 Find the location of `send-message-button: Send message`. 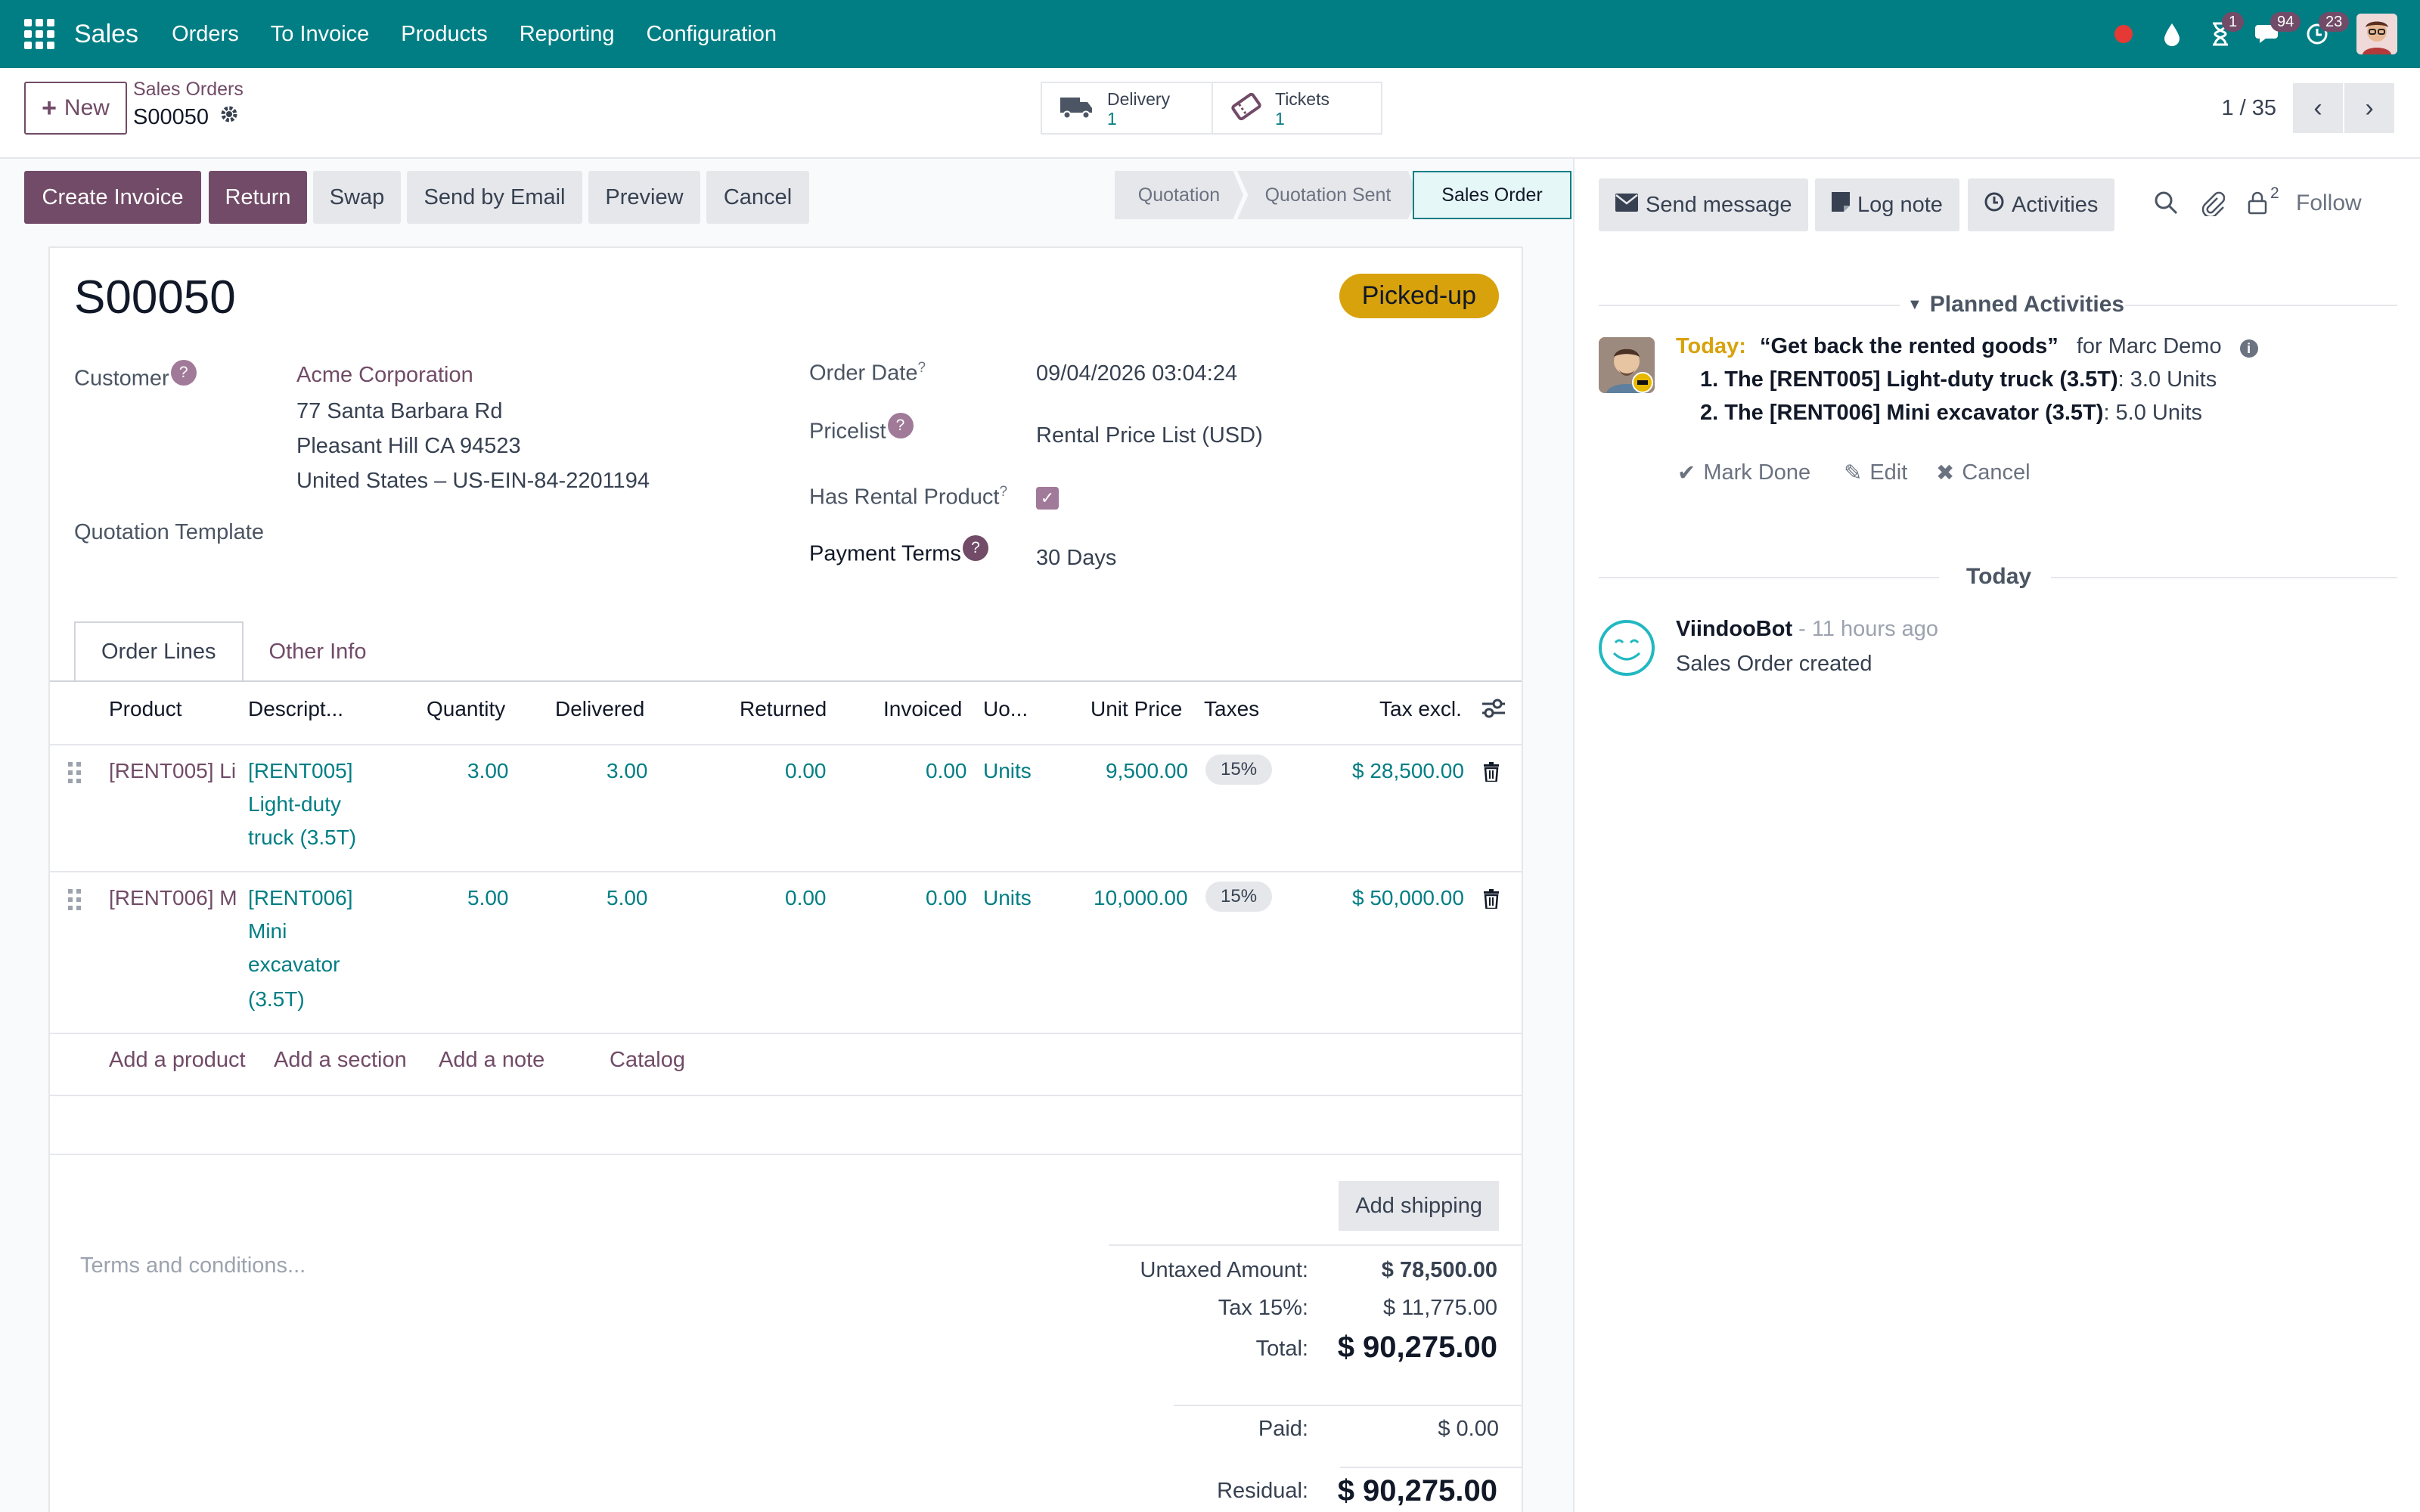

send-message-button: Send message is located at coordinates (1704, 205).